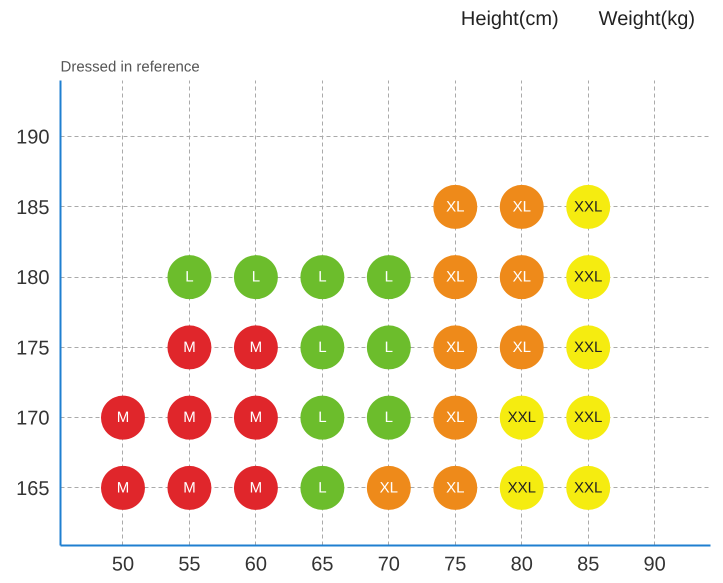 Image resolution: width=723 pixels, height=583 pixels. Describe the element at coordinates (509, 19) in the screenshot. I see `y-axis-title: Height(cm)` at that location.